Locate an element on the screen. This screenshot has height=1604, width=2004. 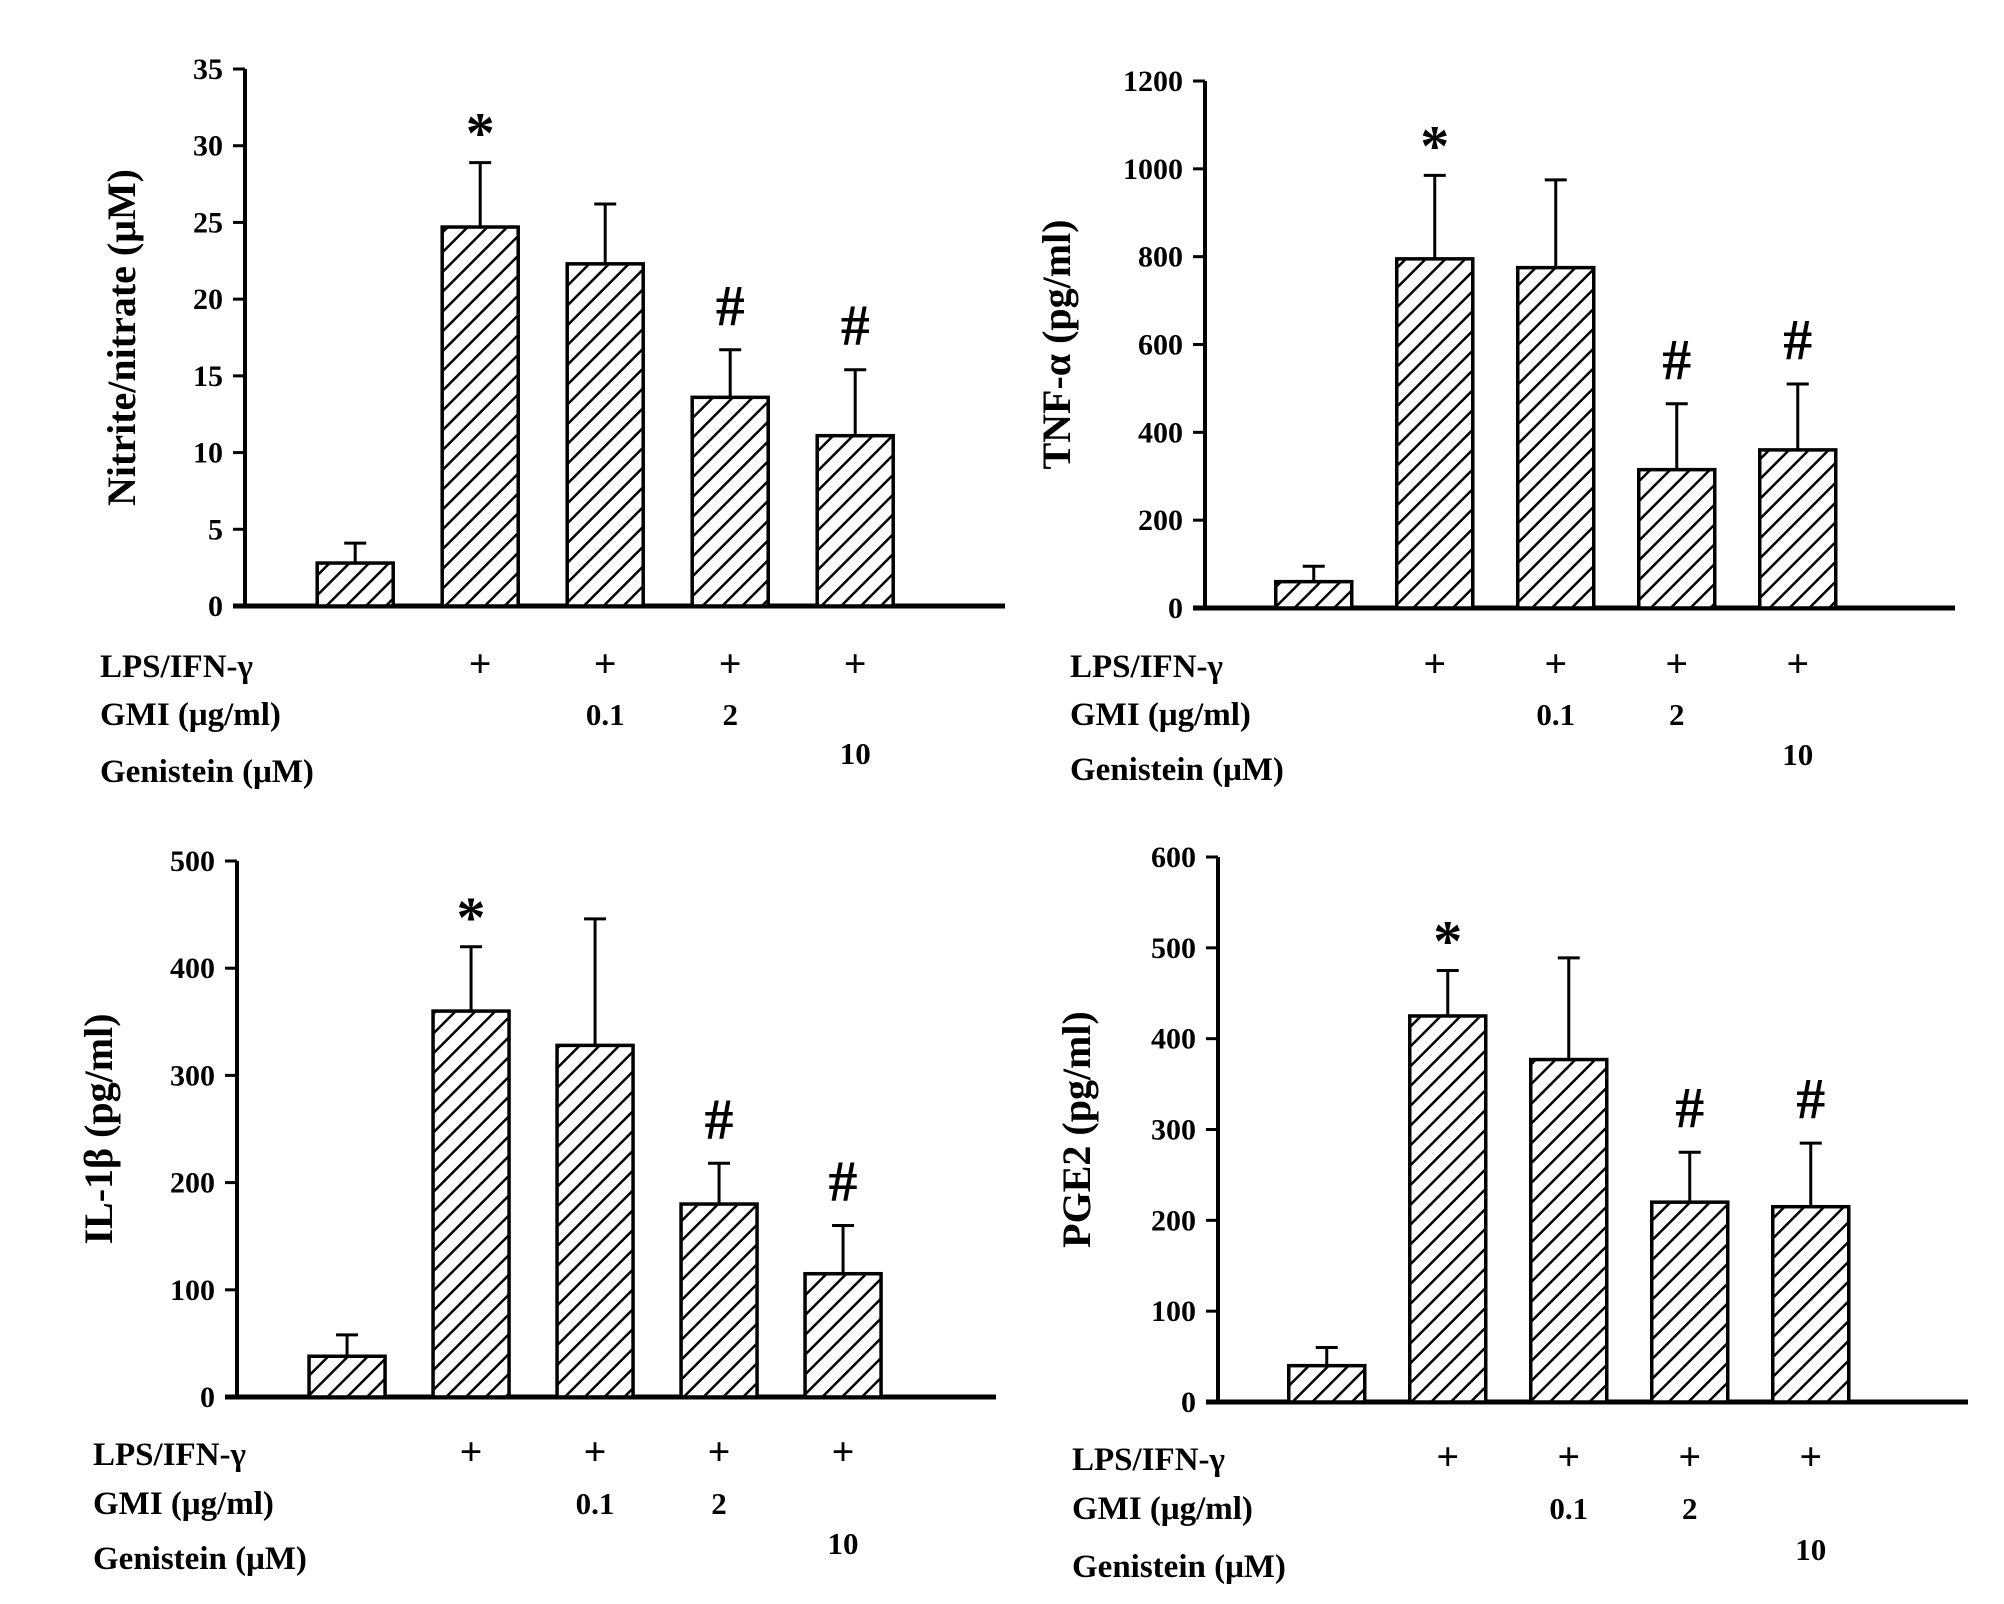
y-tick-label: 30 is located at coordinates (208, 146).